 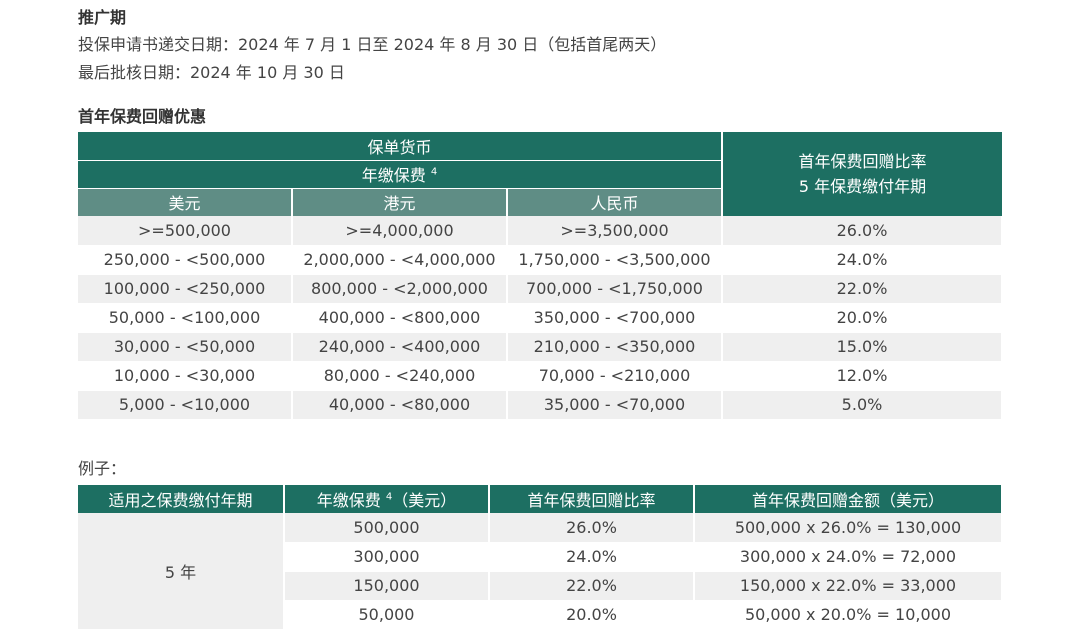 I want to click on table-row: 50,000 20.0% 50,000 x 20.0% = 10,000, so click(x=540, y=615).